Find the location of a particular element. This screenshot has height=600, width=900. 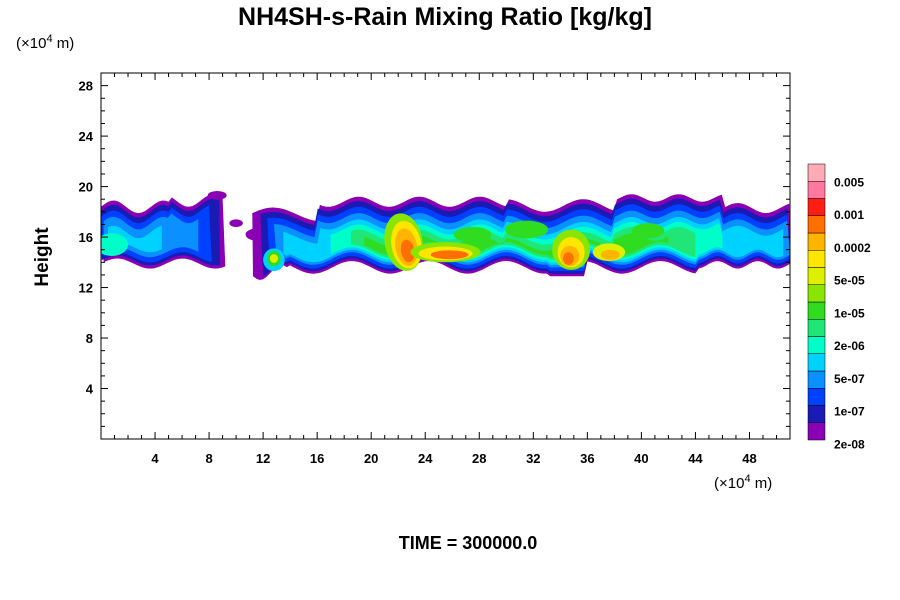

y-unit-label: (×104 m) is located at coordinates (45, 42).